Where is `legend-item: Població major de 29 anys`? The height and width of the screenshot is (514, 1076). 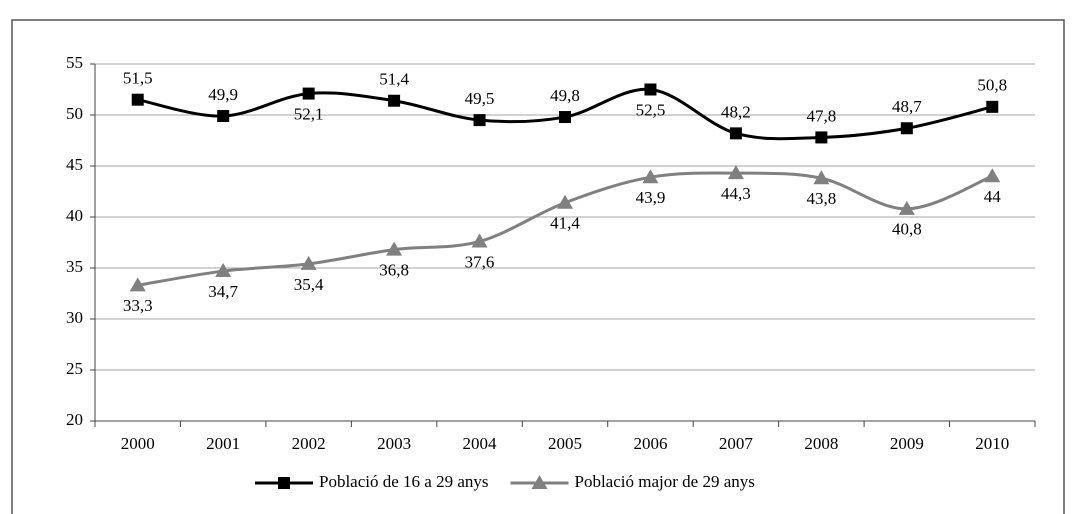 legend-item: Població major de 29 anys is located at coordinates (632, 481).